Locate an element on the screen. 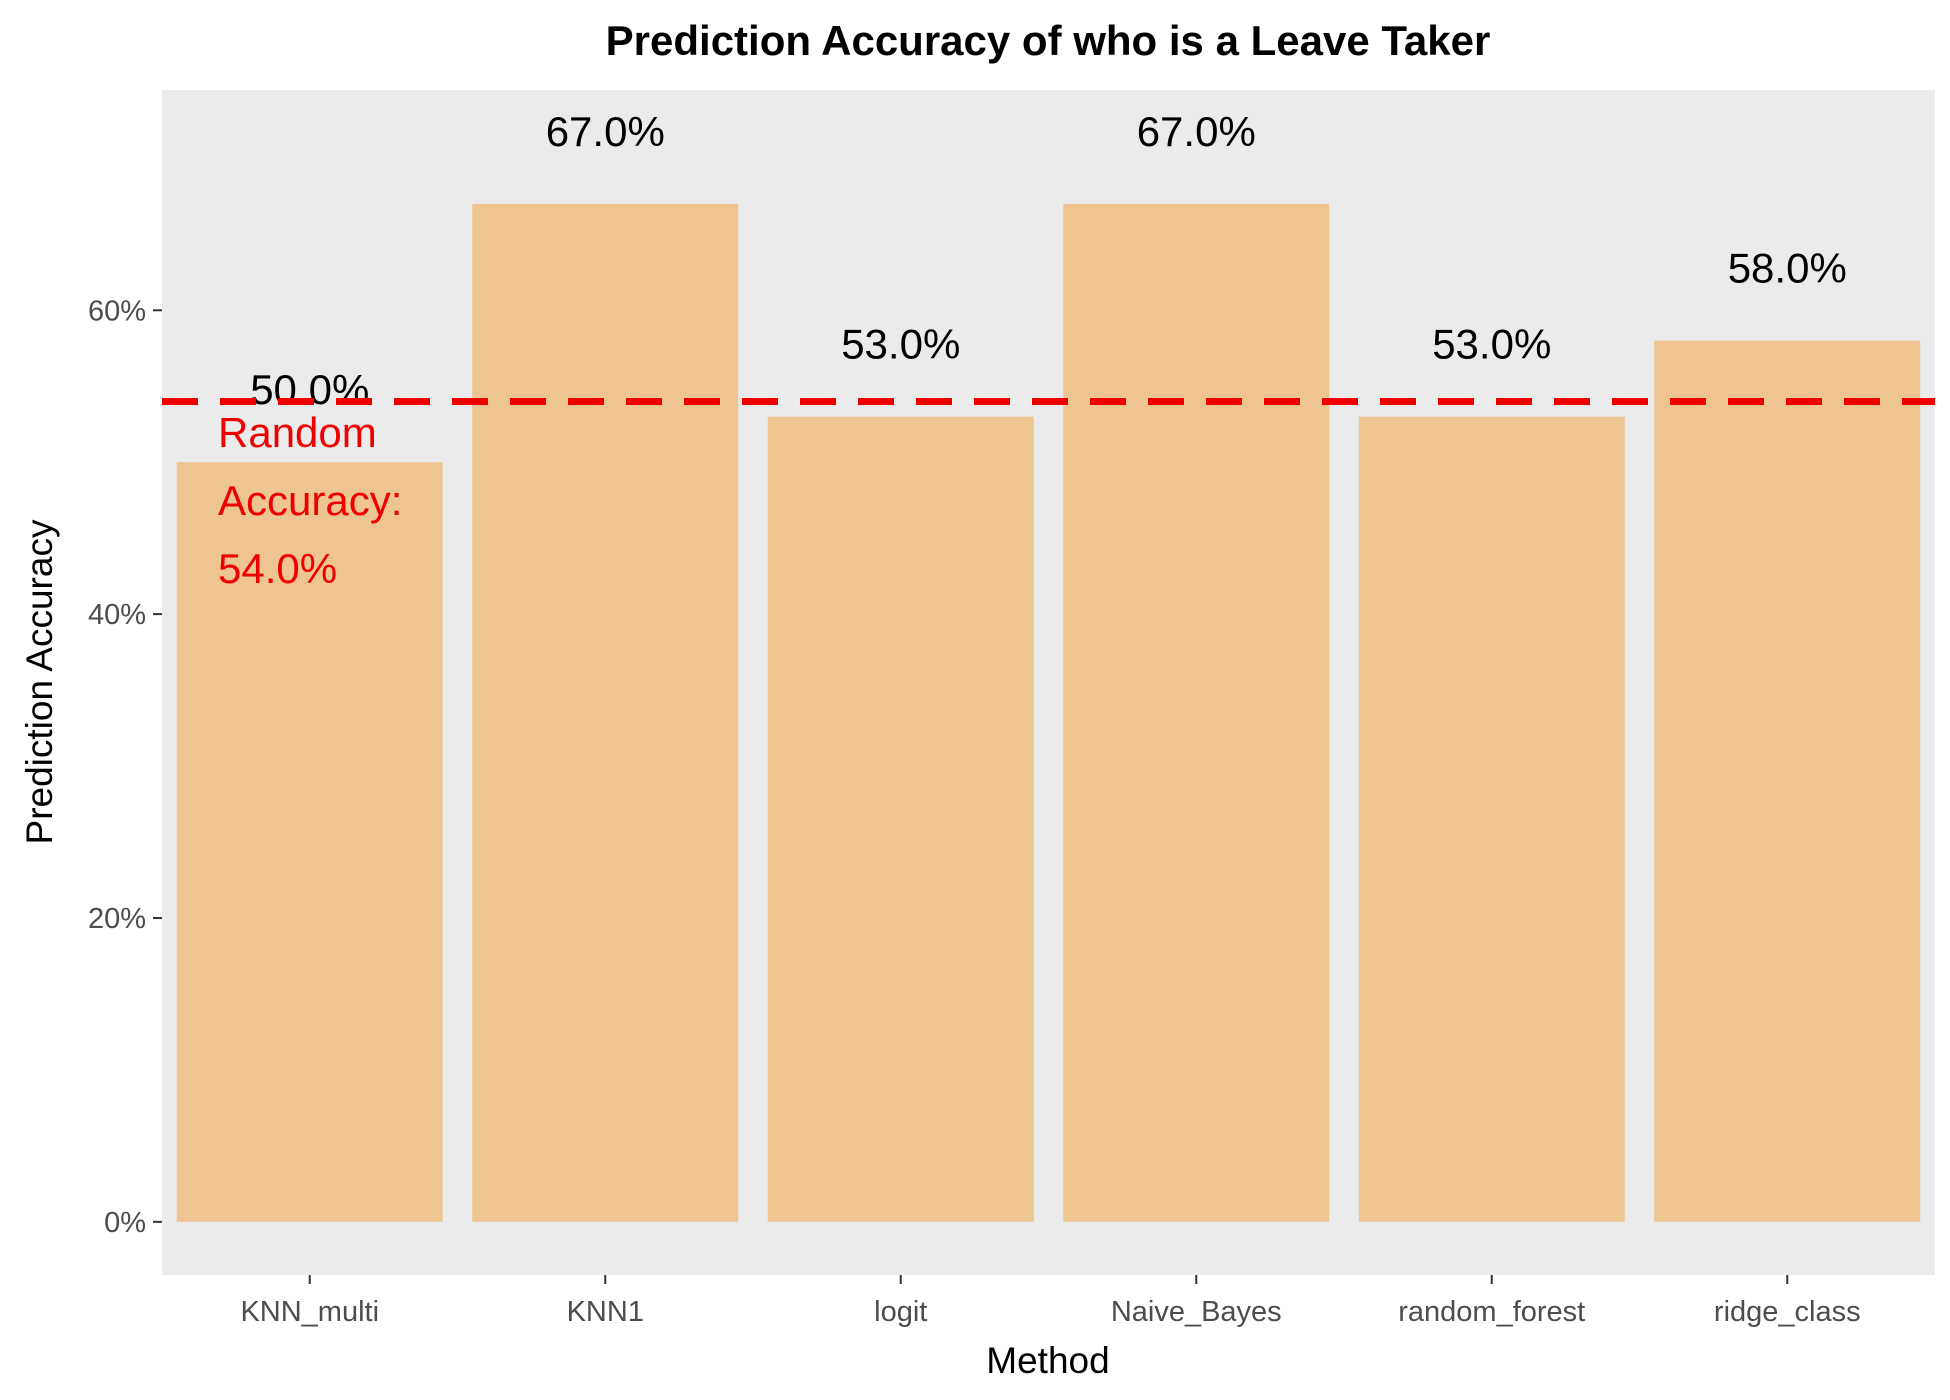 The width and height of the screenshot is (1950, 1400). x-tick-label: ridge_class is located at coordinates (1787, 1312).